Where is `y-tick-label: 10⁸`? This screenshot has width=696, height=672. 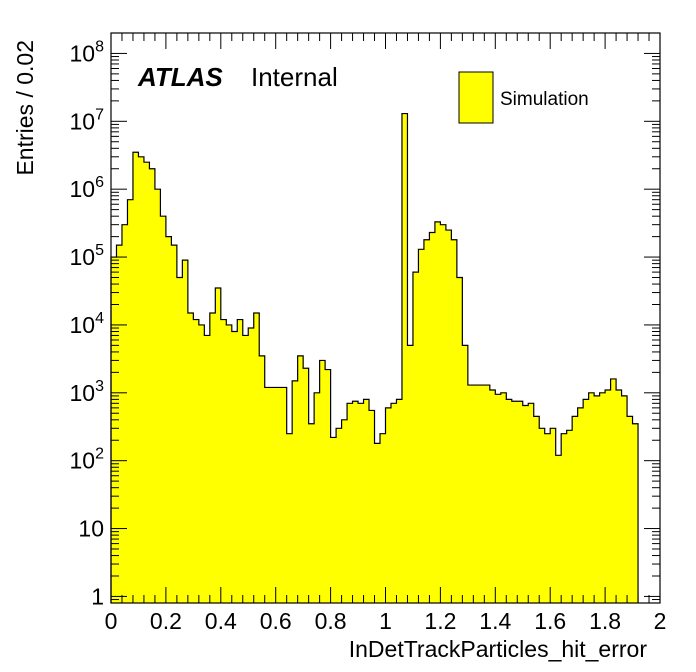
y-tick-label: 10⁸ is located at coordinates (87, 52).